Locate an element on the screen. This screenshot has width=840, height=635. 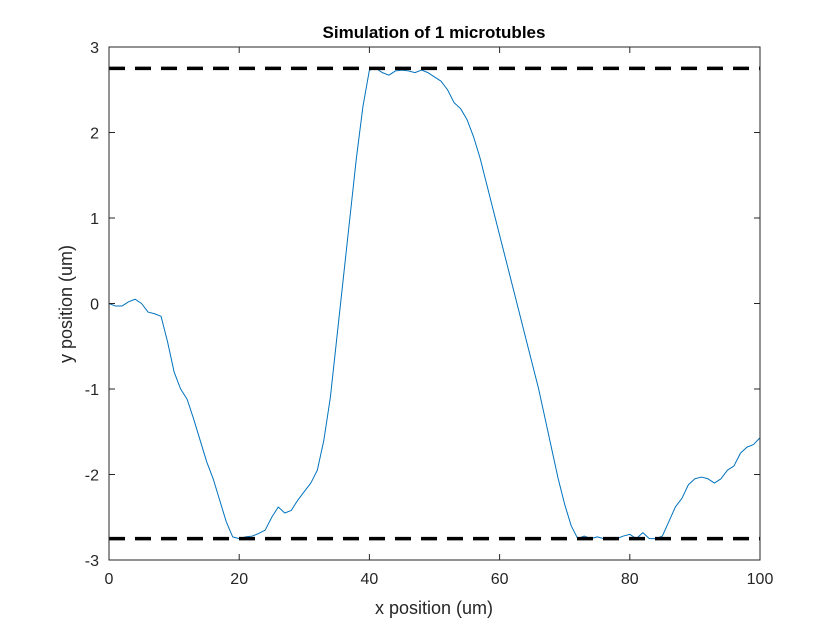
y-tick-label: 1 is located at coordinates (94, 219).